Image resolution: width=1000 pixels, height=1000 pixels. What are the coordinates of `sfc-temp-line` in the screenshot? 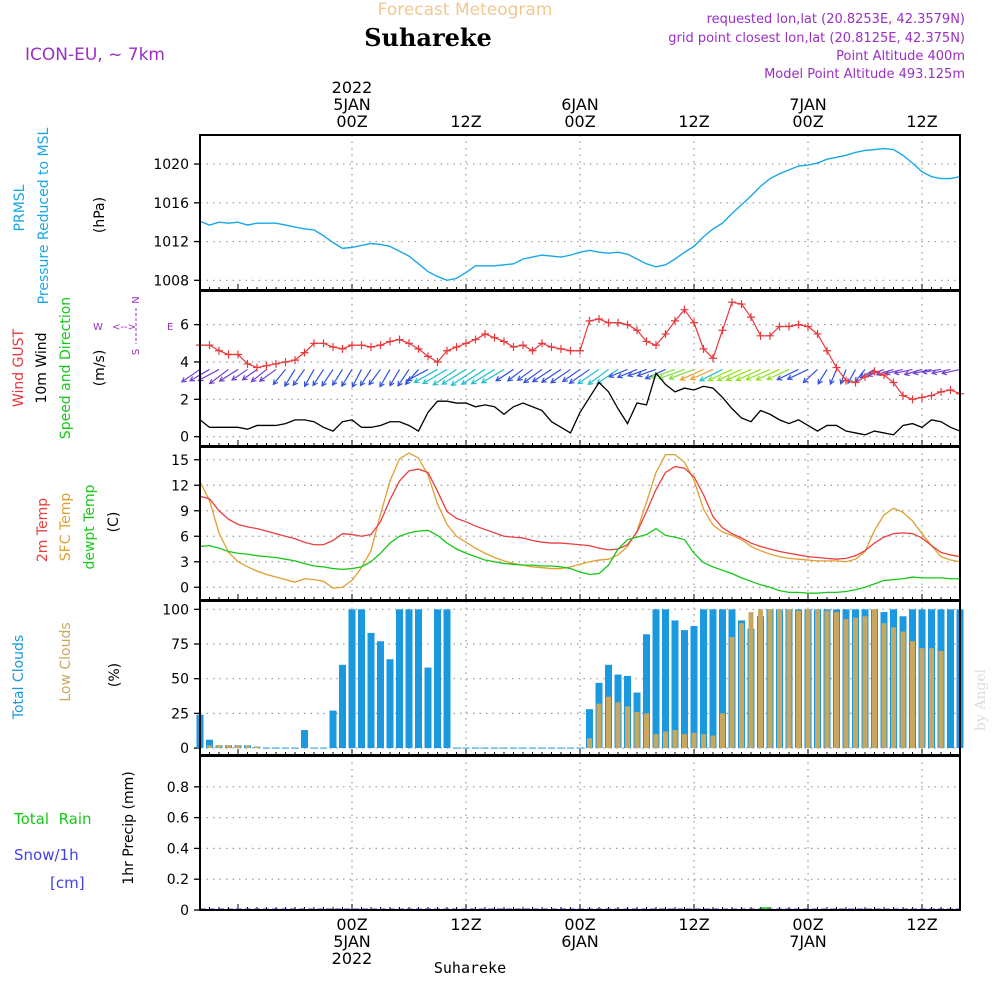 It's located at (580, 520).